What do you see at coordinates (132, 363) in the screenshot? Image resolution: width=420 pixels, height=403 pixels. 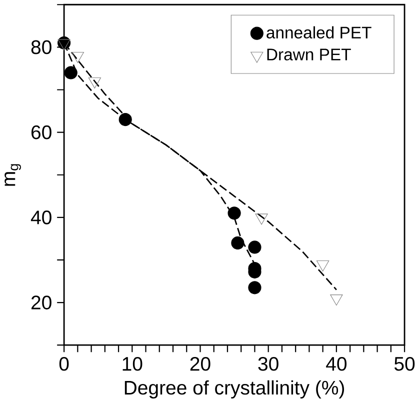 I see `x-tick-label: 10` at bounding box center [132, 363].